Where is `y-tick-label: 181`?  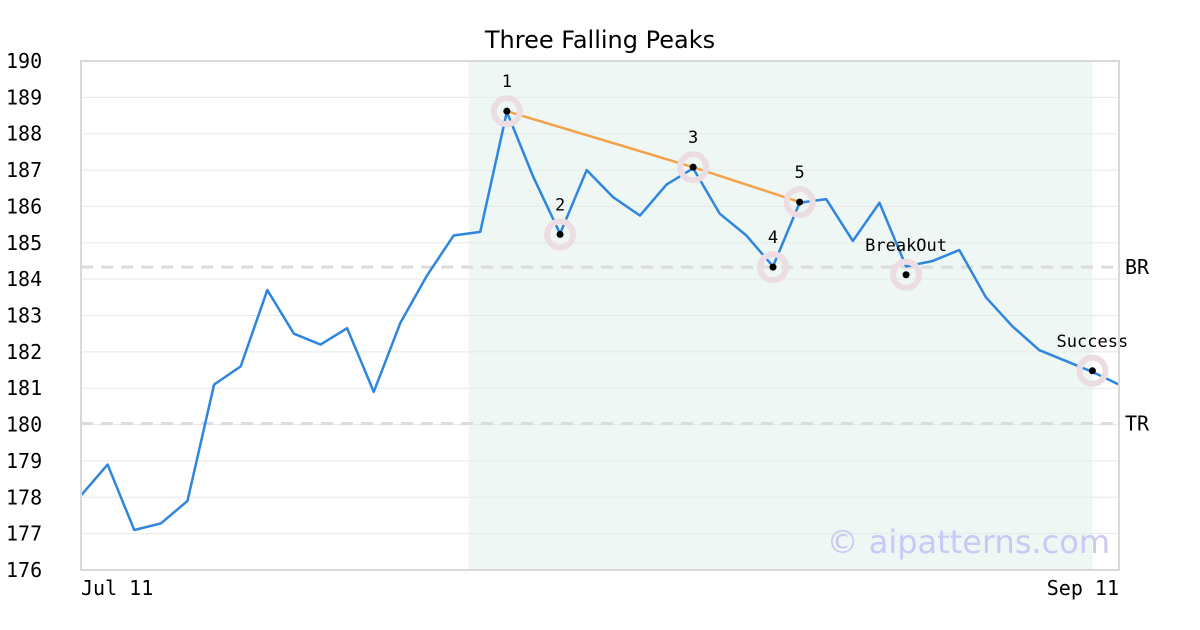
y-tick-label: 181 is located at coordinates (24, 388).